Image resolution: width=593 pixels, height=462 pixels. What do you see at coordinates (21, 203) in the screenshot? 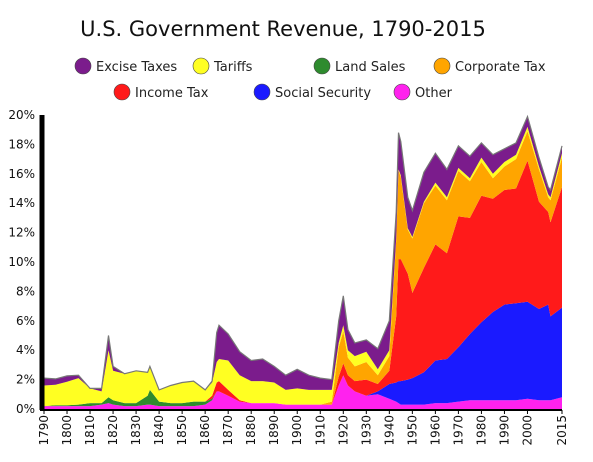
I see `y-tick-label: 14%` at bounding box center [21, 203].